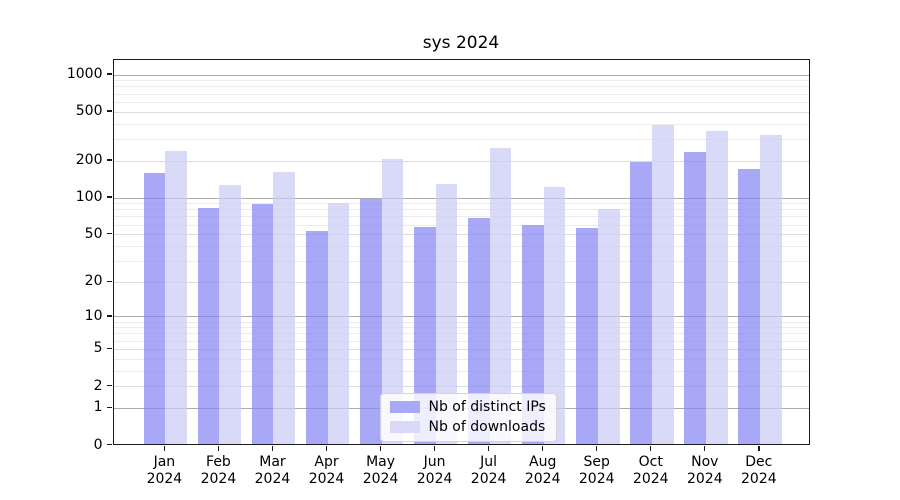 Image resolution: width=900 pixels, height=500 pixels. Describe the element at coordinates (532, 335) in the screenshot. I see `bar-aug-s0` at that location.